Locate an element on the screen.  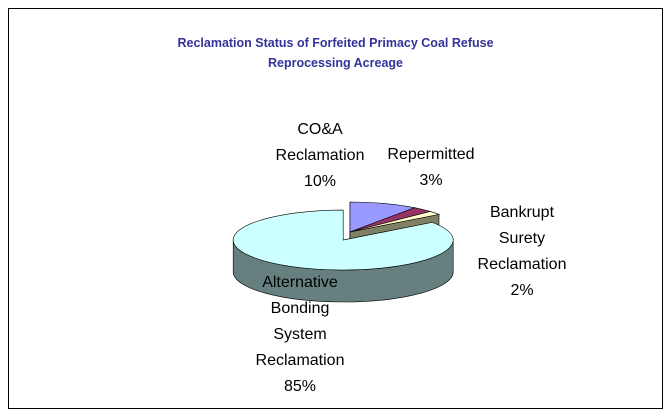
value-label: 3% is located at coordinates (431, 180).